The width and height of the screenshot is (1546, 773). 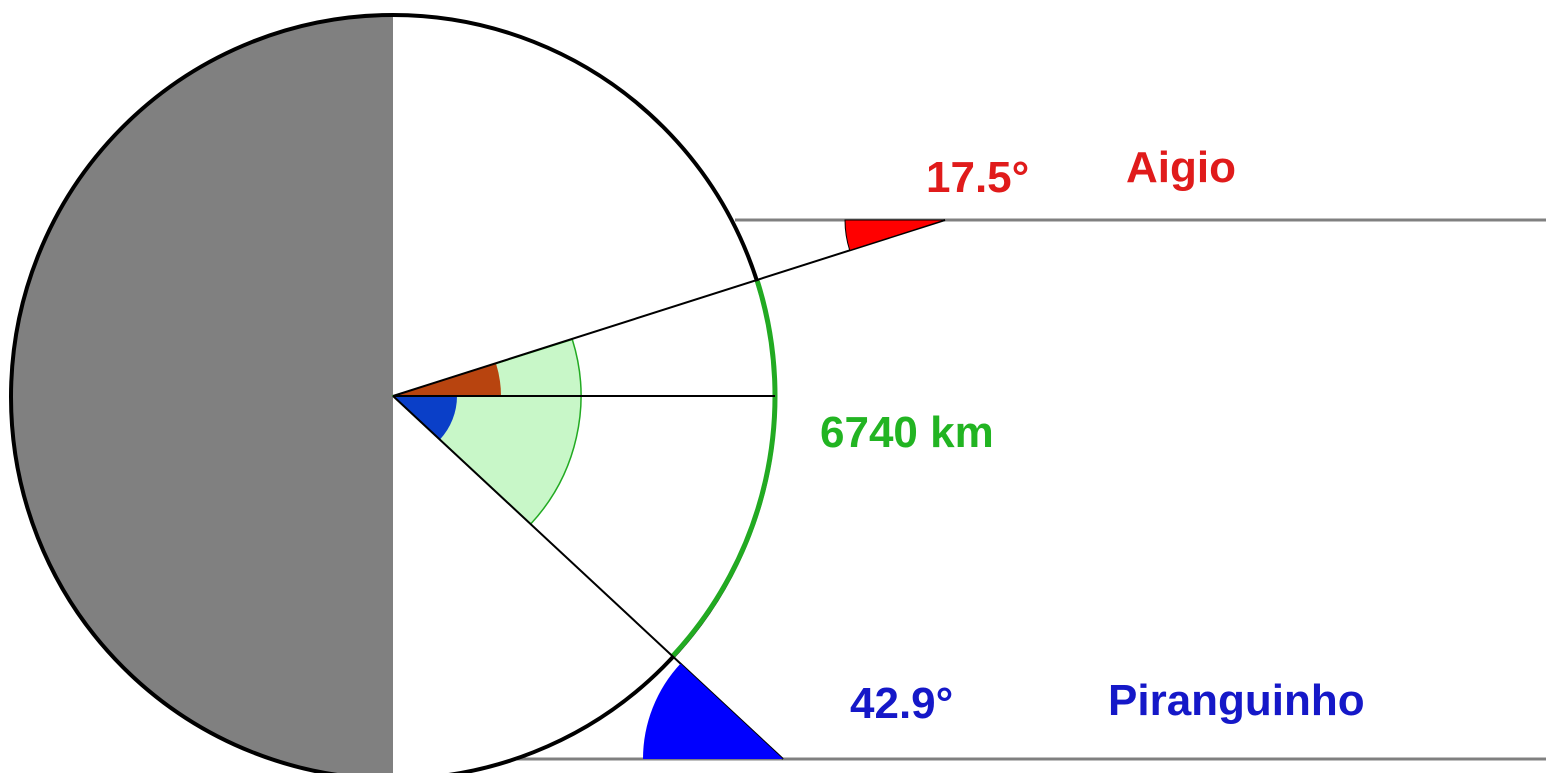 What do you see at coordinates (1181, 167) in the screenshot?
I see `aigio-name-label: Aigio` at bounding box center [1181, 167].